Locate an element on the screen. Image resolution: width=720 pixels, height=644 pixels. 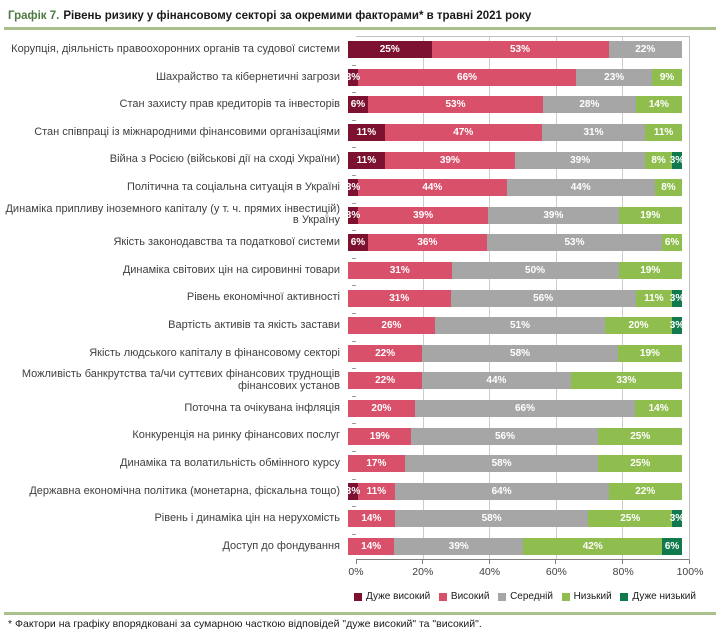
category-label: Поточна та очікувана інфляція is located at coordinates (262, 407).